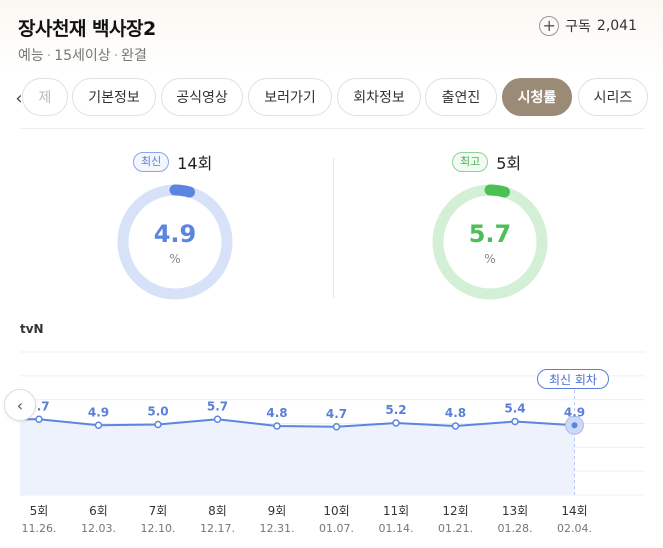  I want to click on tab-series: 시리즈, so click(613, 97).